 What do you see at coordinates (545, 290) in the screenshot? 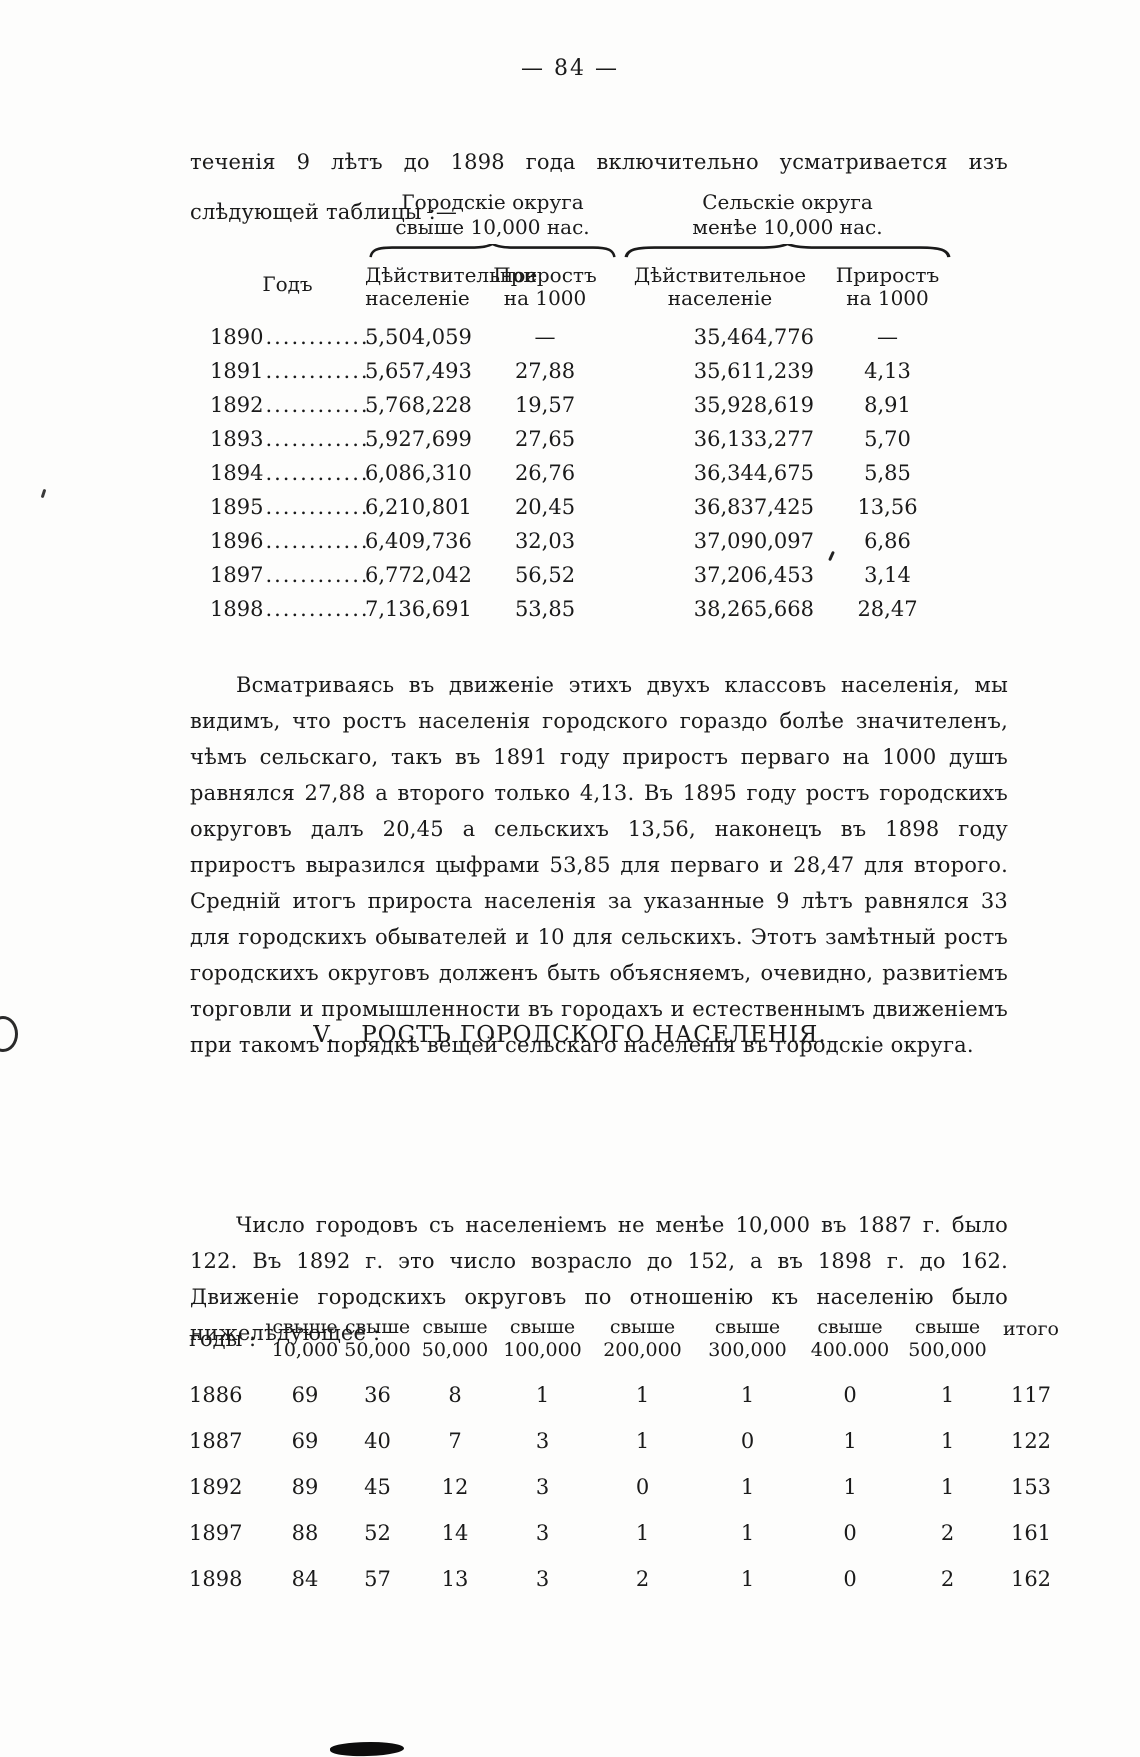
I see `column-header-urban-growth: Приростъ на 1000` at bounding box center [545, 290].